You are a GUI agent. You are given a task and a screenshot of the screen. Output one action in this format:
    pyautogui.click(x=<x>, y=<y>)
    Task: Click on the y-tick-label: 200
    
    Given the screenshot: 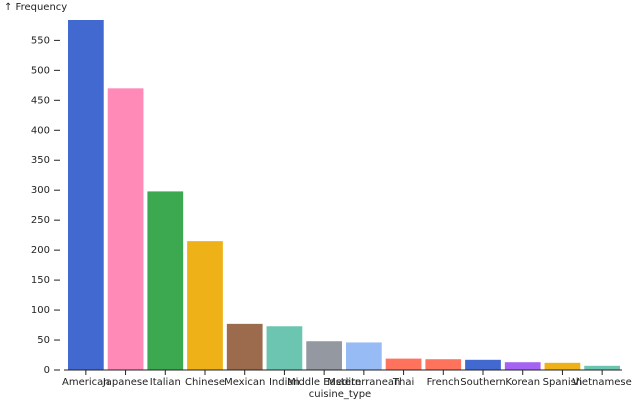 What is the action you would take?
    pyautogui.click(x=40, y=250)
    